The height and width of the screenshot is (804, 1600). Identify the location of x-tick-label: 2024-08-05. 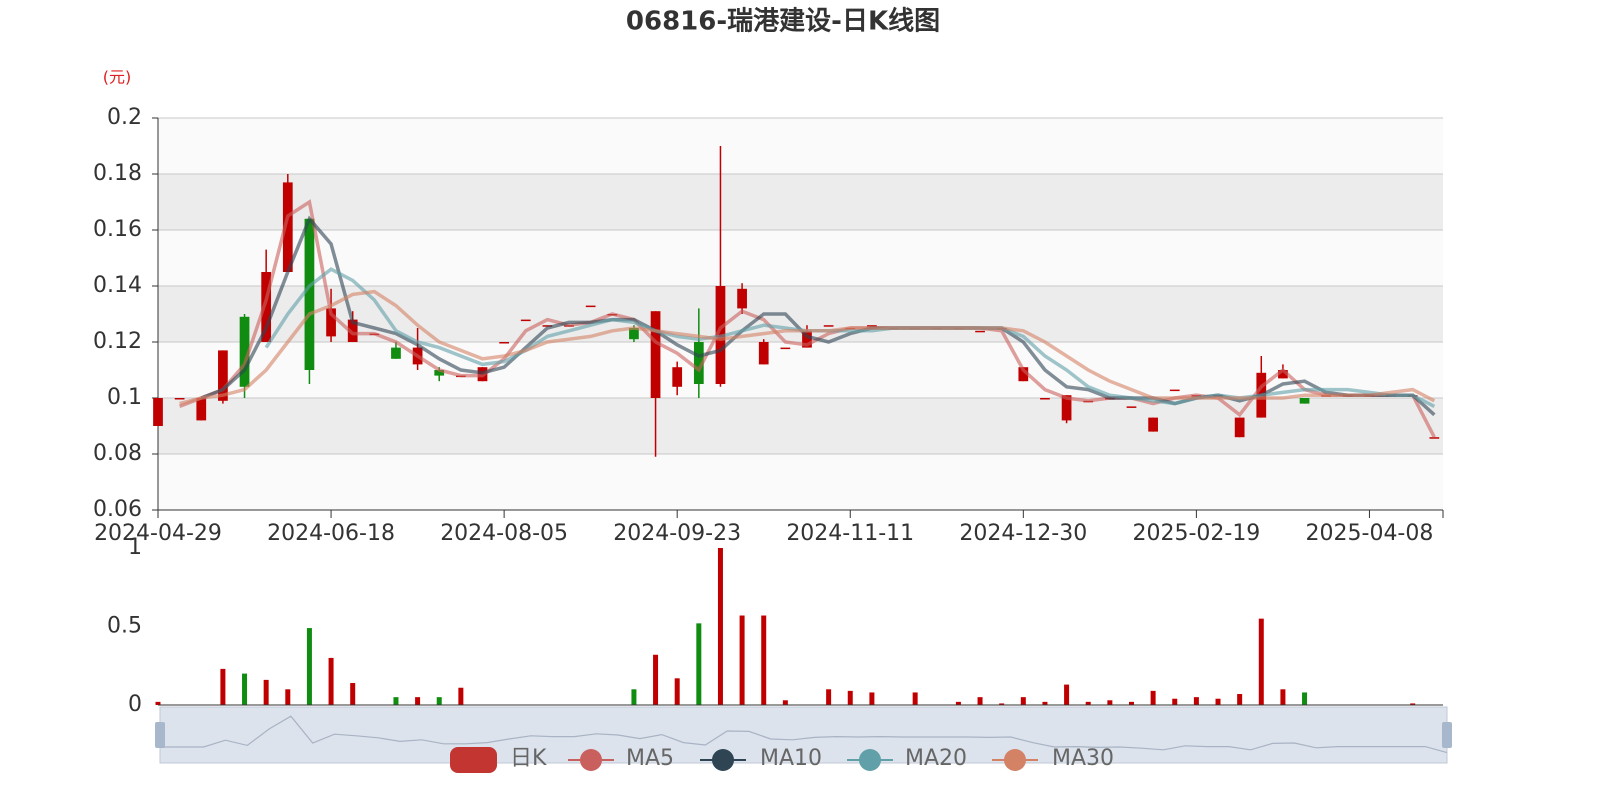
(504, 533).